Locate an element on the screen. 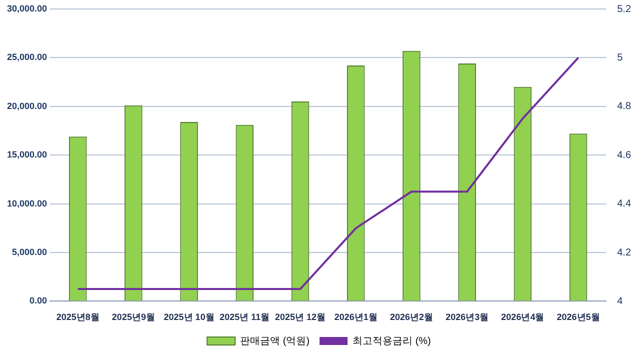 This screenshot has width=640, height=360. x-tick-label: 2025년 12월 is located at coordinates (300, 317).